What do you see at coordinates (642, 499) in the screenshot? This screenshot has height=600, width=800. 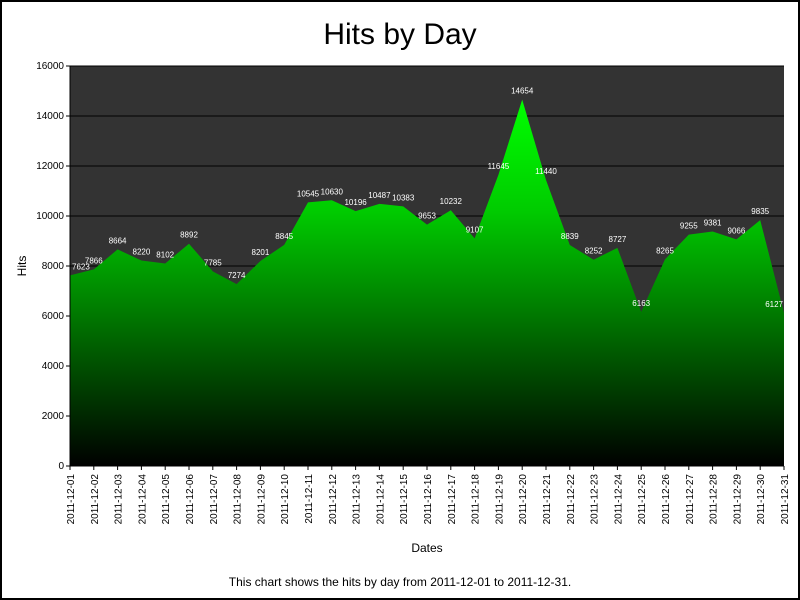 I see `x-tick-label: 2011-12-25` at bounding box center [642, 499].